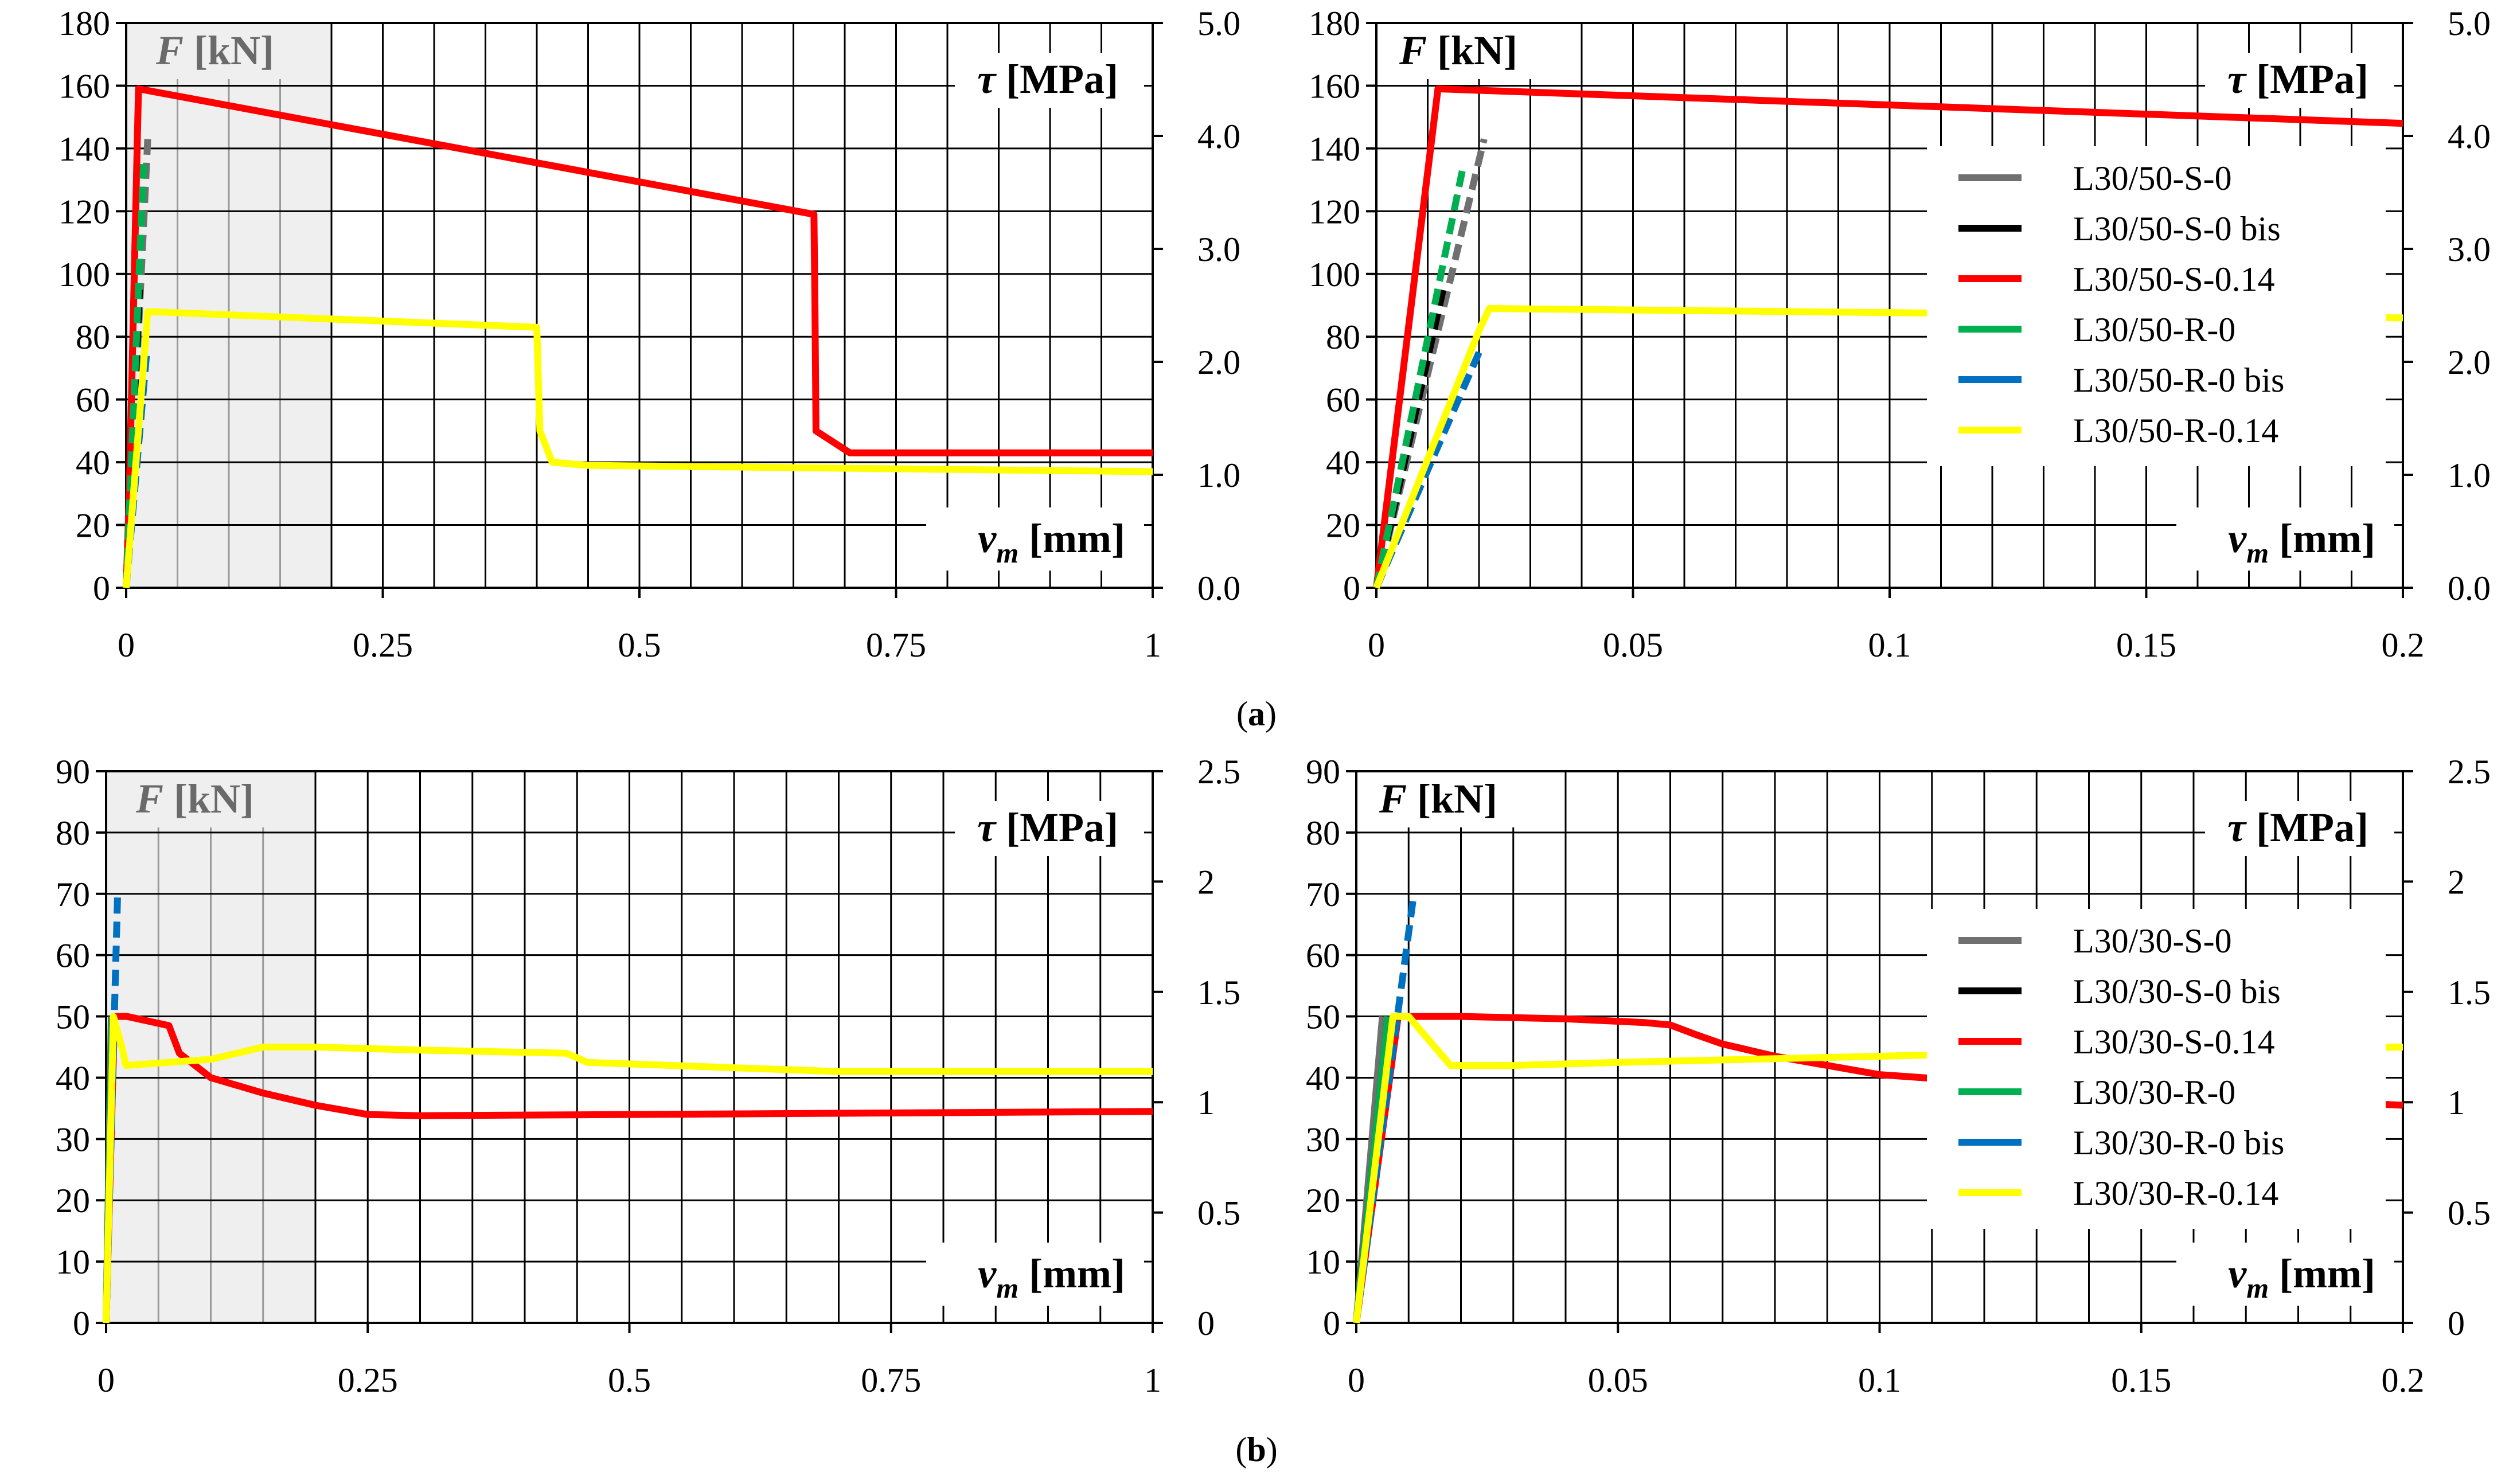 The image size is (2513, 1484). I want to click on legend-box, so click(2156, 1069).